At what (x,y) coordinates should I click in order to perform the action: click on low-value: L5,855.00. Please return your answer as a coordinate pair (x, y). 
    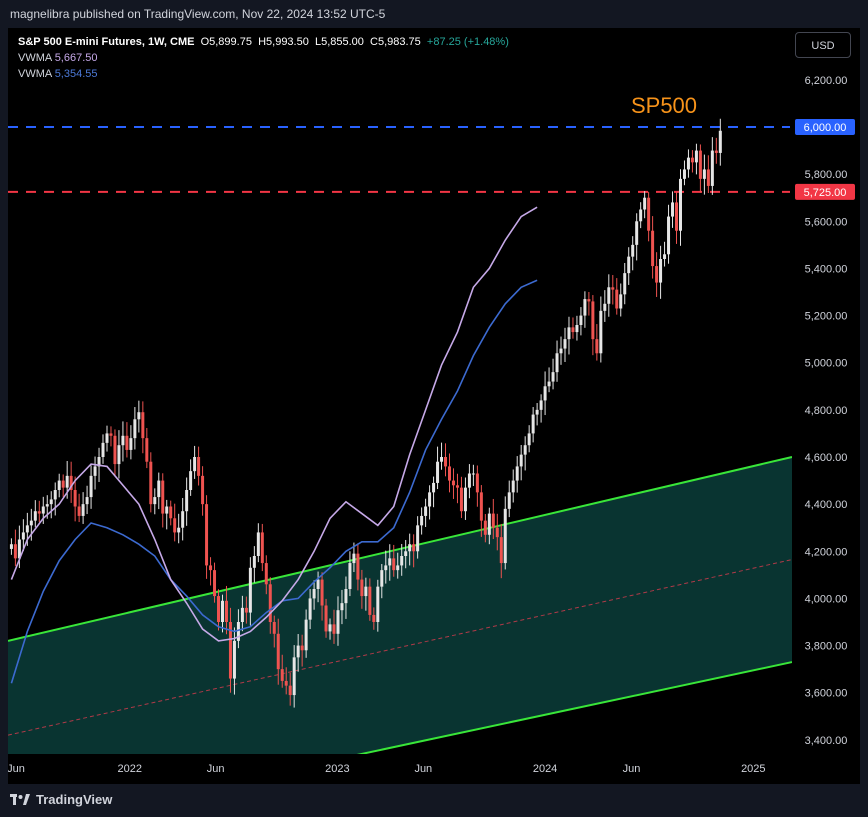
    Looking at the image, I should click on (339, 42).